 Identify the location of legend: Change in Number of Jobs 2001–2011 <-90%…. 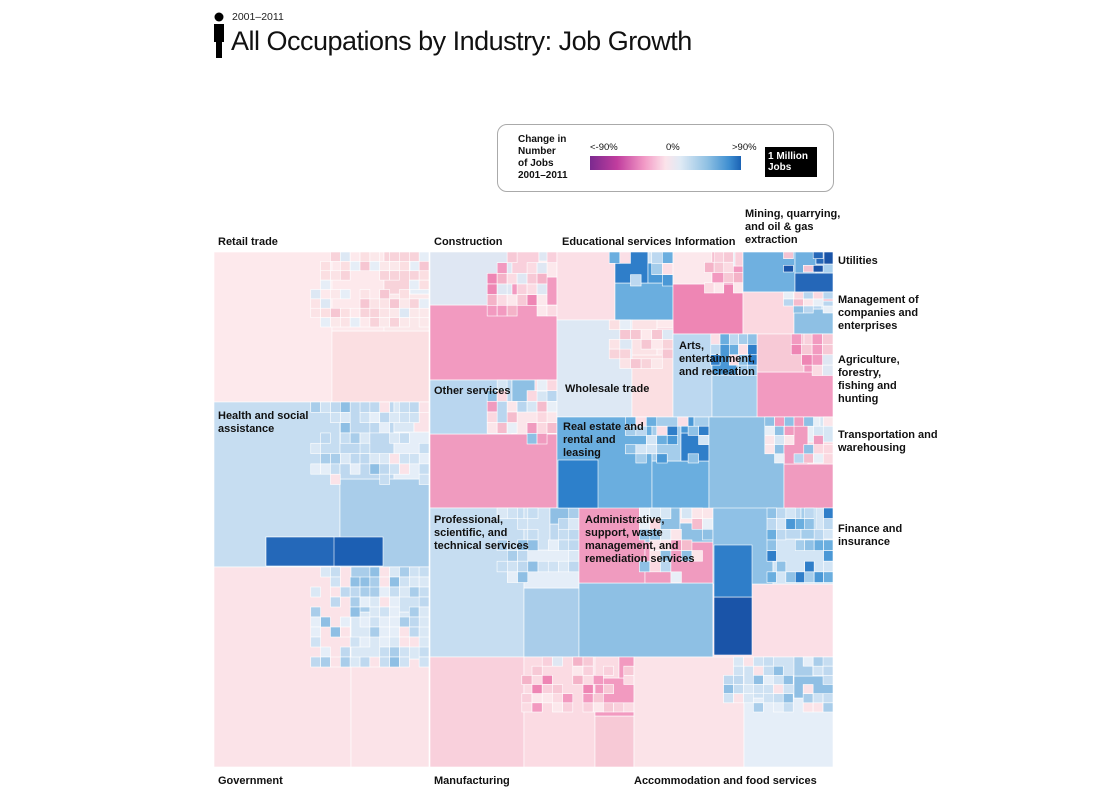
(665, 158).